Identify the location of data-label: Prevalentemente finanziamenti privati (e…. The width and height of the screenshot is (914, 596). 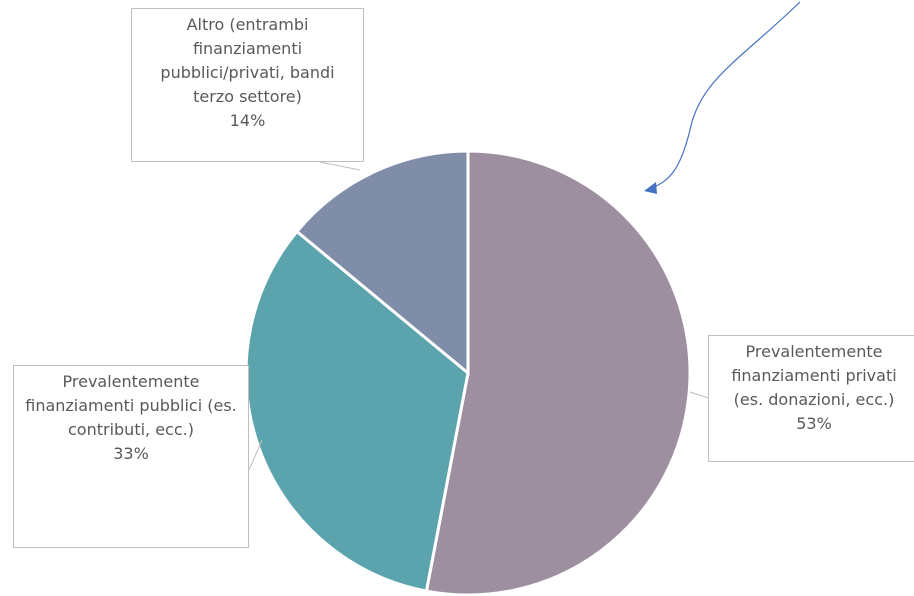
(811, 398).